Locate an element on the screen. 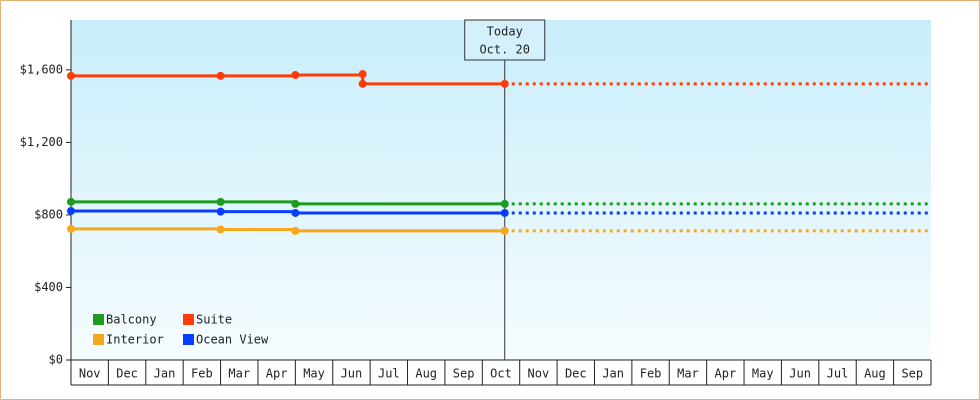 The height and width of the screenshot is (400, 980). legend-label: Interior is located at coordinates (135, 340).